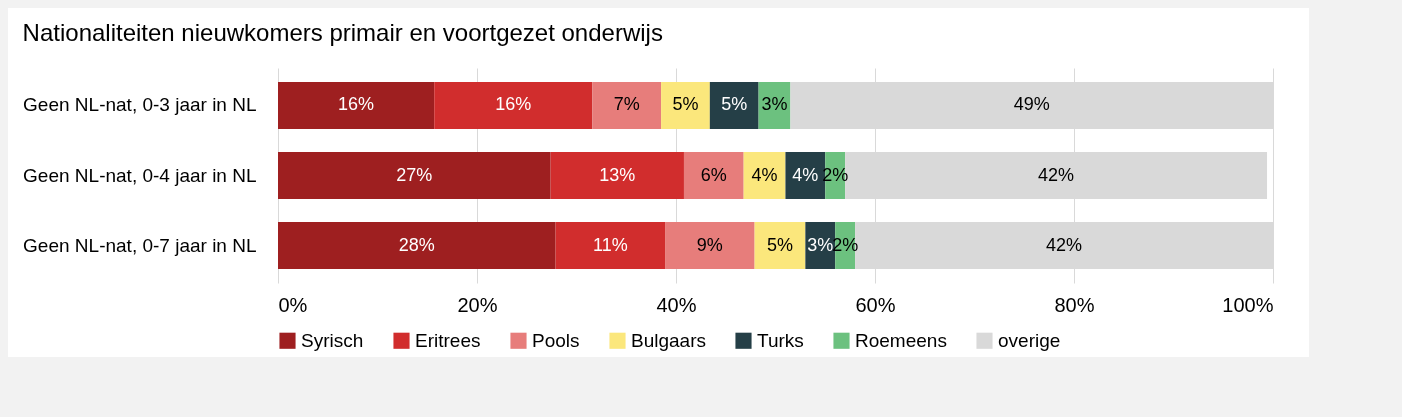 Image resolution: width=1402 pixels, height=417 pixels. What do you see at coordinates (676, 304) in the screenshot?
I see `x-tick-label: 40%` at bounding box center [676, 304].